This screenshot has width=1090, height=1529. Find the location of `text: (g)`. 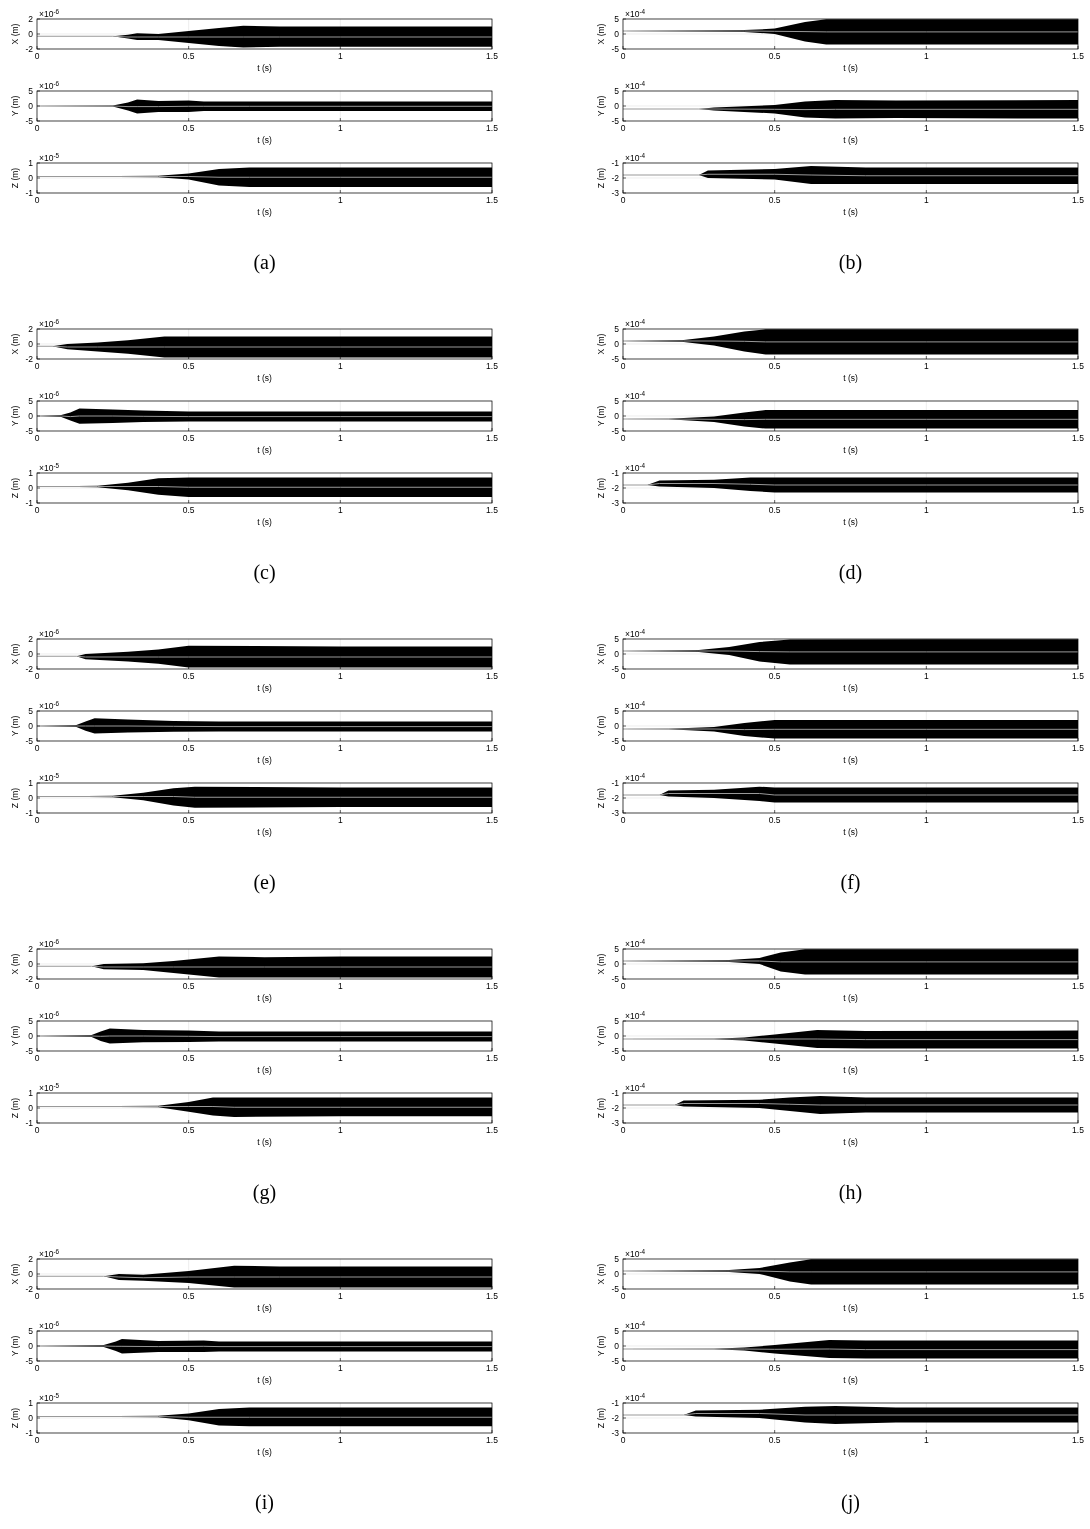

text: (g) is located at coordinates (264, 1192).